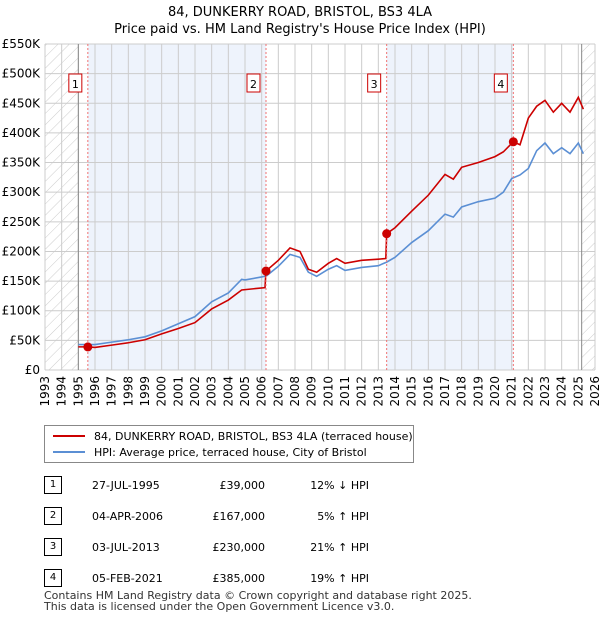 Image resolution: width=600 pixels, height=620 pixels. I want to click on y-tick-label: £250K, so click(22, 222).